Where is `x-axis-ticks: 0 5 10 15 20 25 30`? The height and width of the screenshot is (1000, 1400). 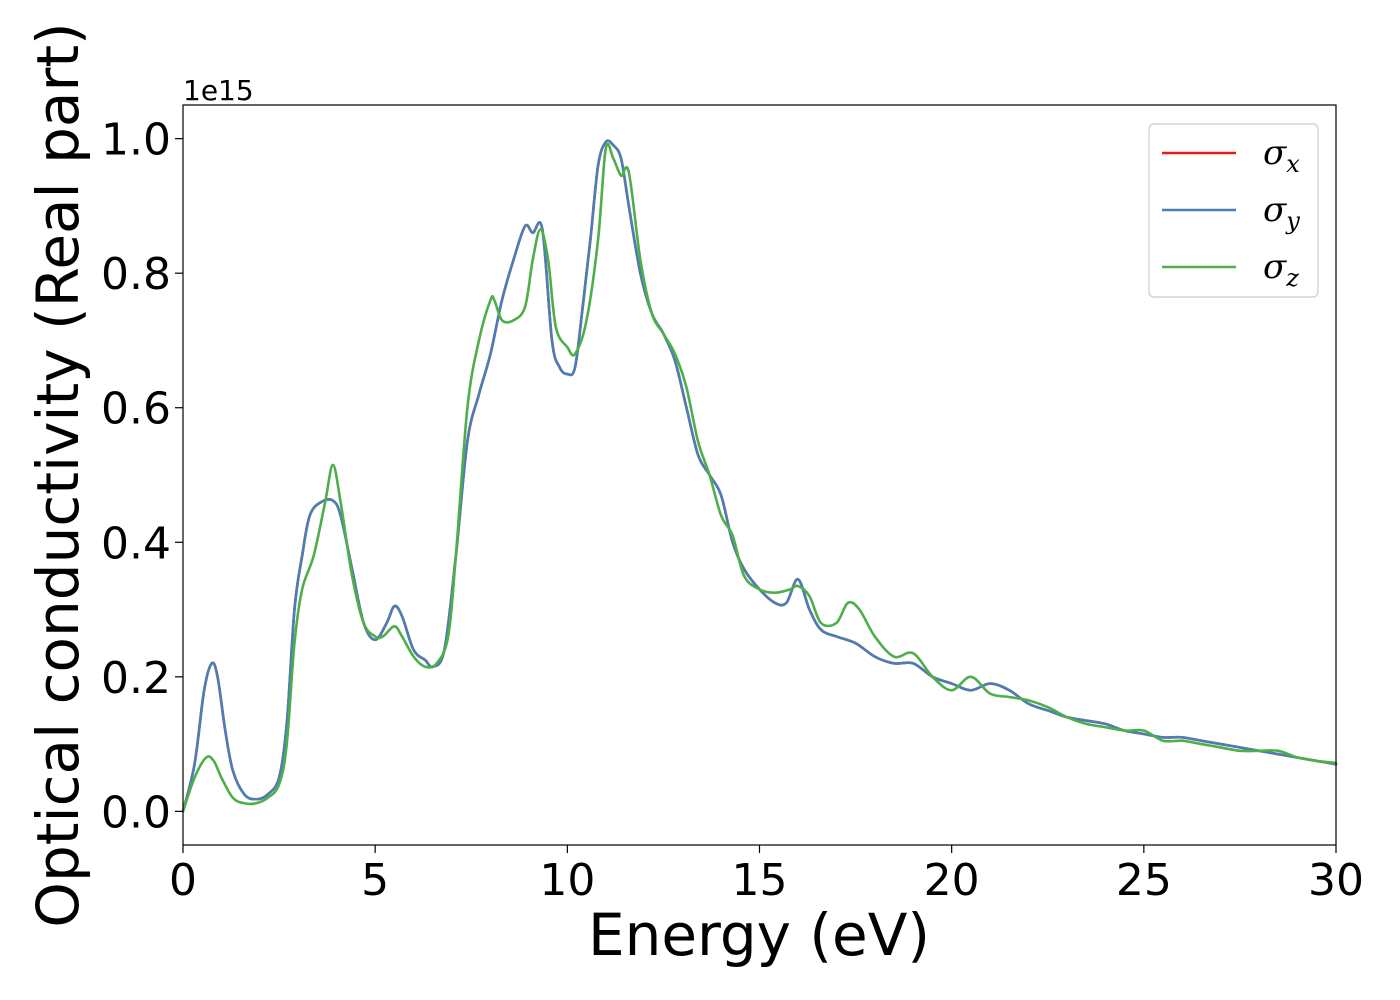
x-axis-ticks: 0 5 10 15 20 25 30 is located at coordinates (766, 875).